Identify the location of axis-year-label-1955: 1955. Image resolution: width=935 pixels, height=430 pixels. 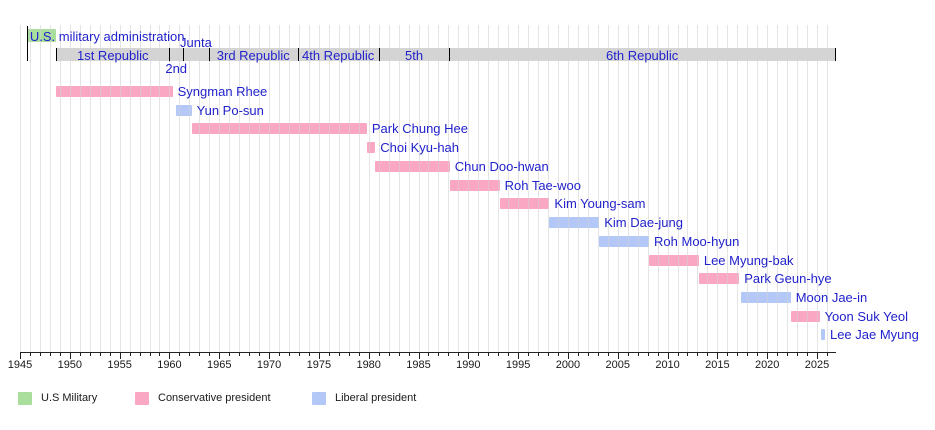
(119, 365).